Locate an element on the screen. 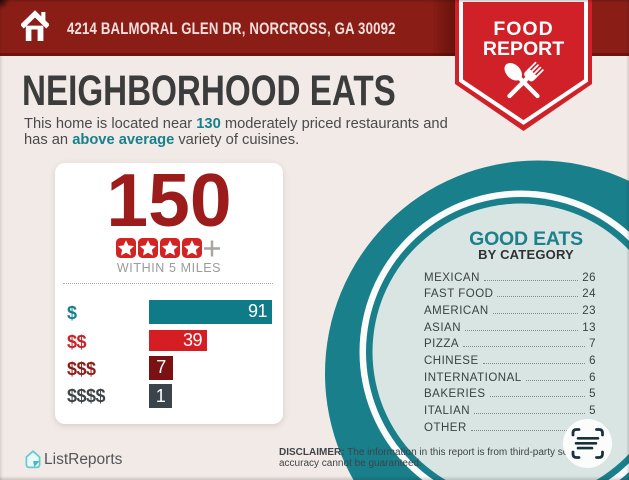 The image size is (629, 480). svg-text: REPORT is located at coordinates (523, 49).